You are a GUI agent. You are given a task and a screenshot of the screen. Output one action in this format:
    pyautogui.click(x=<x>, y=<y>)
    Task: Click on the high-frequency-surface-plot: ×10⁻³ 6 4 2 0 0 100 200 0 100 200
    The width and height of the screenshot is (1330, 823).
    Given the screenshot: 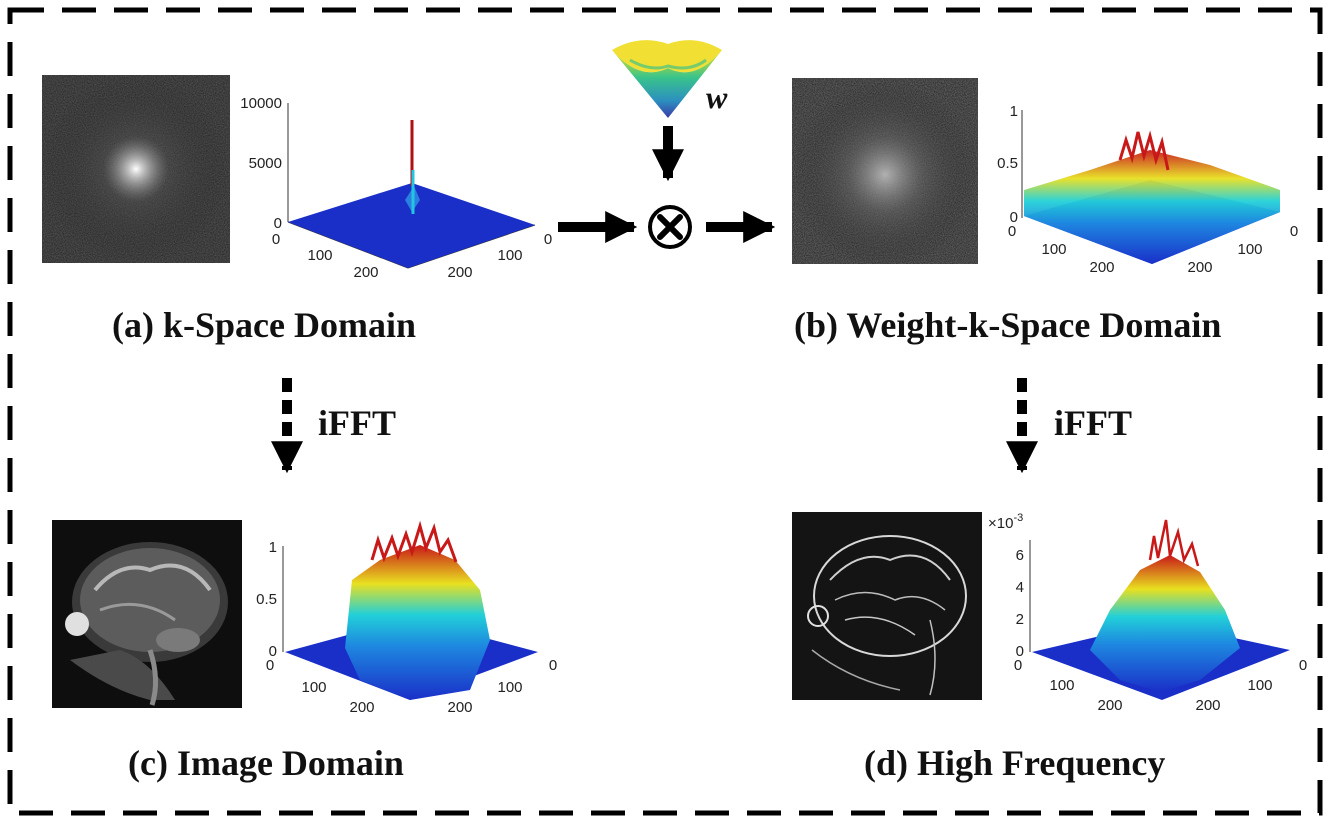 What is the action you would take?
    pyautogui.click(x=1147, y=613)
    